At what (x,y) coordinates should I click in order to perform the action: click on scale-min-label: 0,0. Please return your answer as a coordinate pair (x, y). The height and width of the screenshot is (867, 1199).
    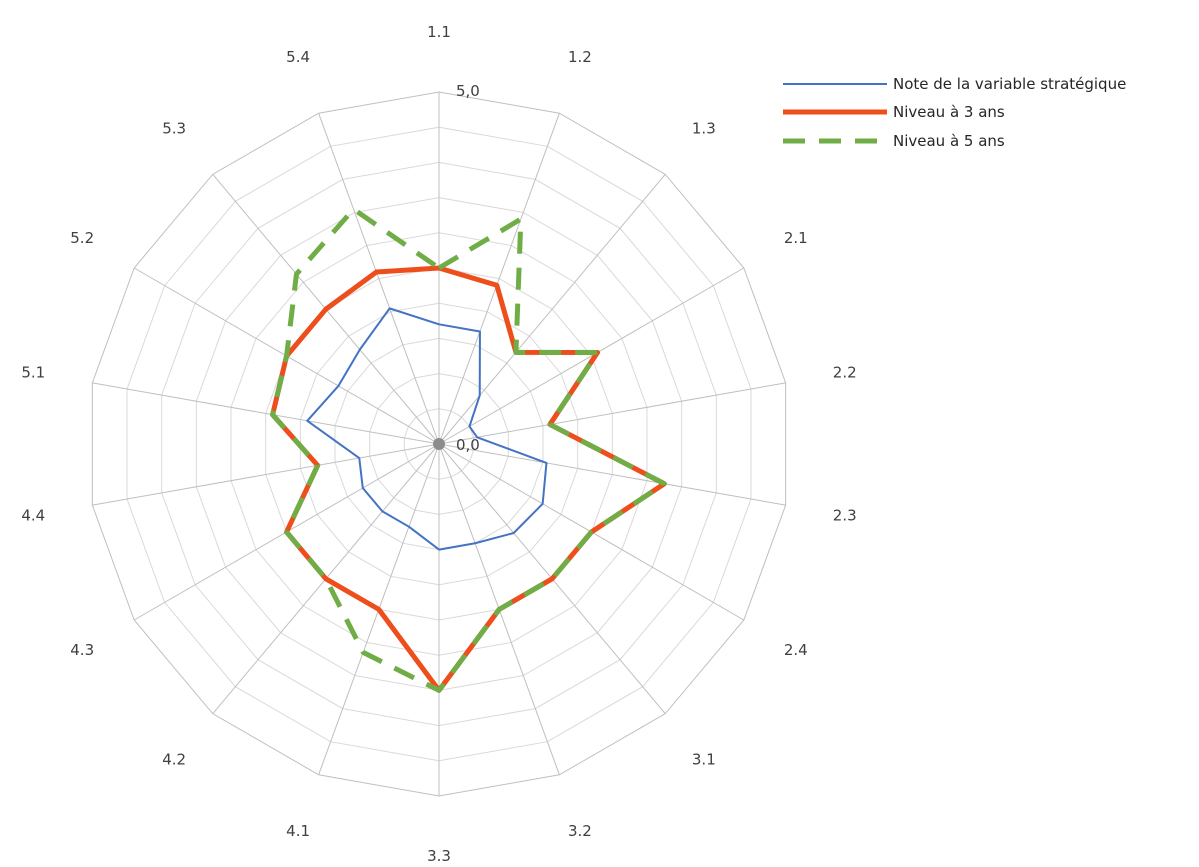
    Looking at the image, I should click on (468, 445).